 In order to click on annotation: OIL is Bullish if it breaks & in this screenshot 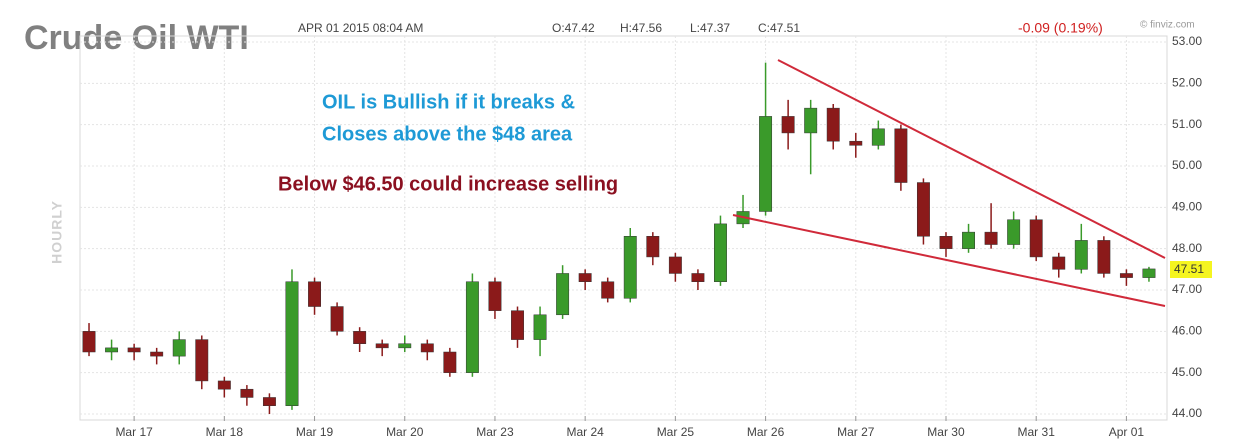, I will do `click(448, 102)`.